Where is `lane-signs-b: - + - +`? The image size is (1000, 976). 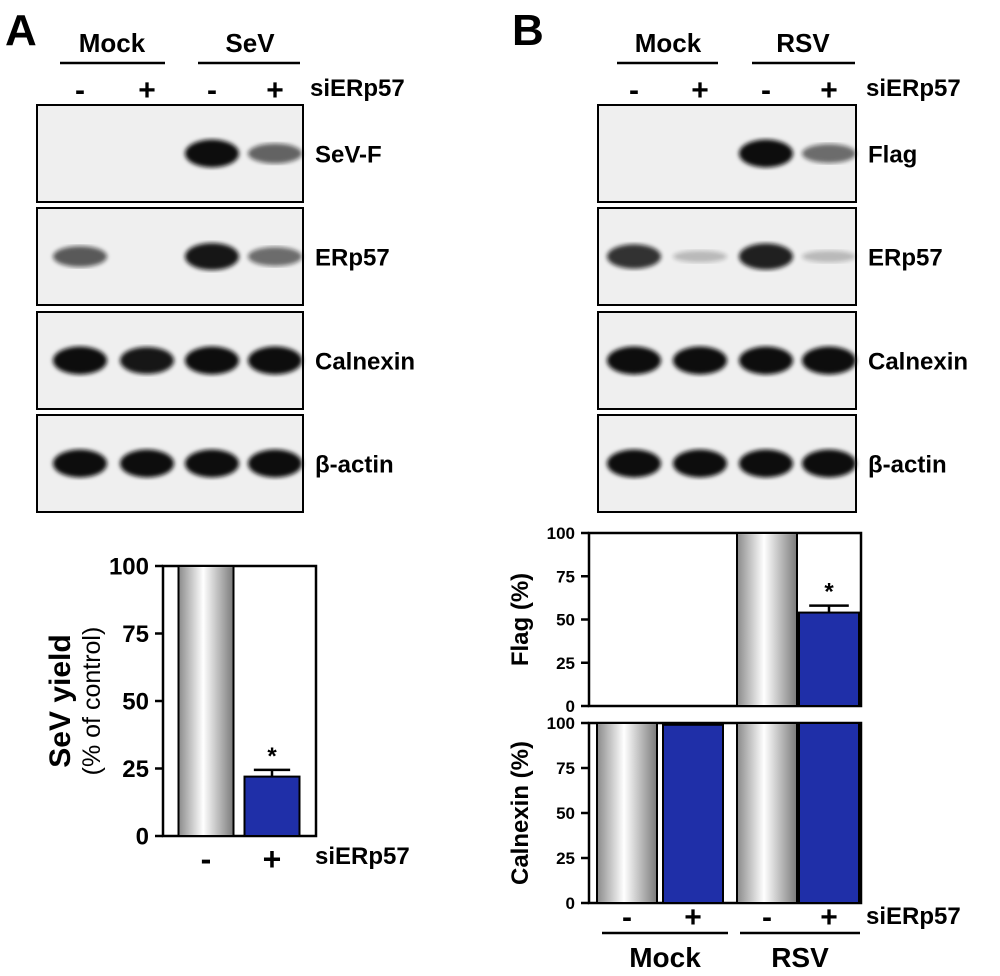
lane-signs-b: - + - + is located at coordinates (733, 90).